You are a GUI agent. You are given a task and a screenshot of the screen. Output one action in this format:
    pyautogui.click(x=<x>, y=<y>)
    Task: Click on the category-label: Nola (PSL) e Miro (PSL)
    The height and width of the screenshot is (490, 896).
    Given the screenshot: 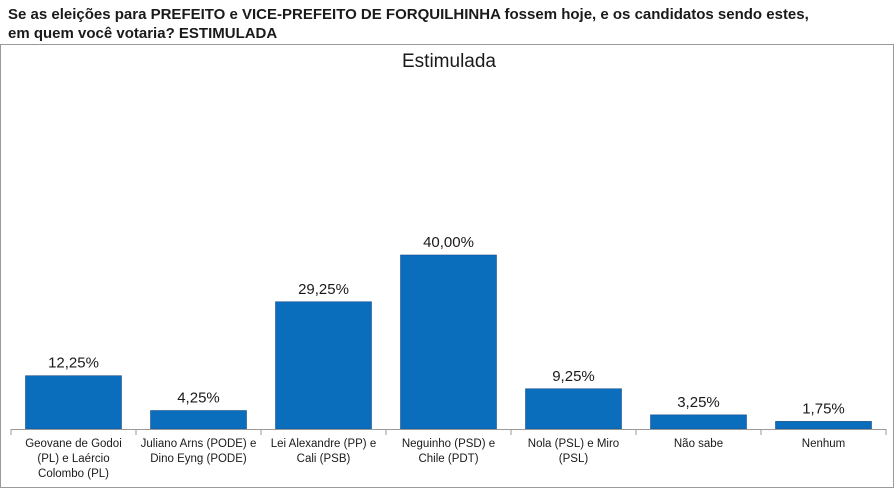 What is the action you would take?
    pyautogui.click(x=573, y=451)
    